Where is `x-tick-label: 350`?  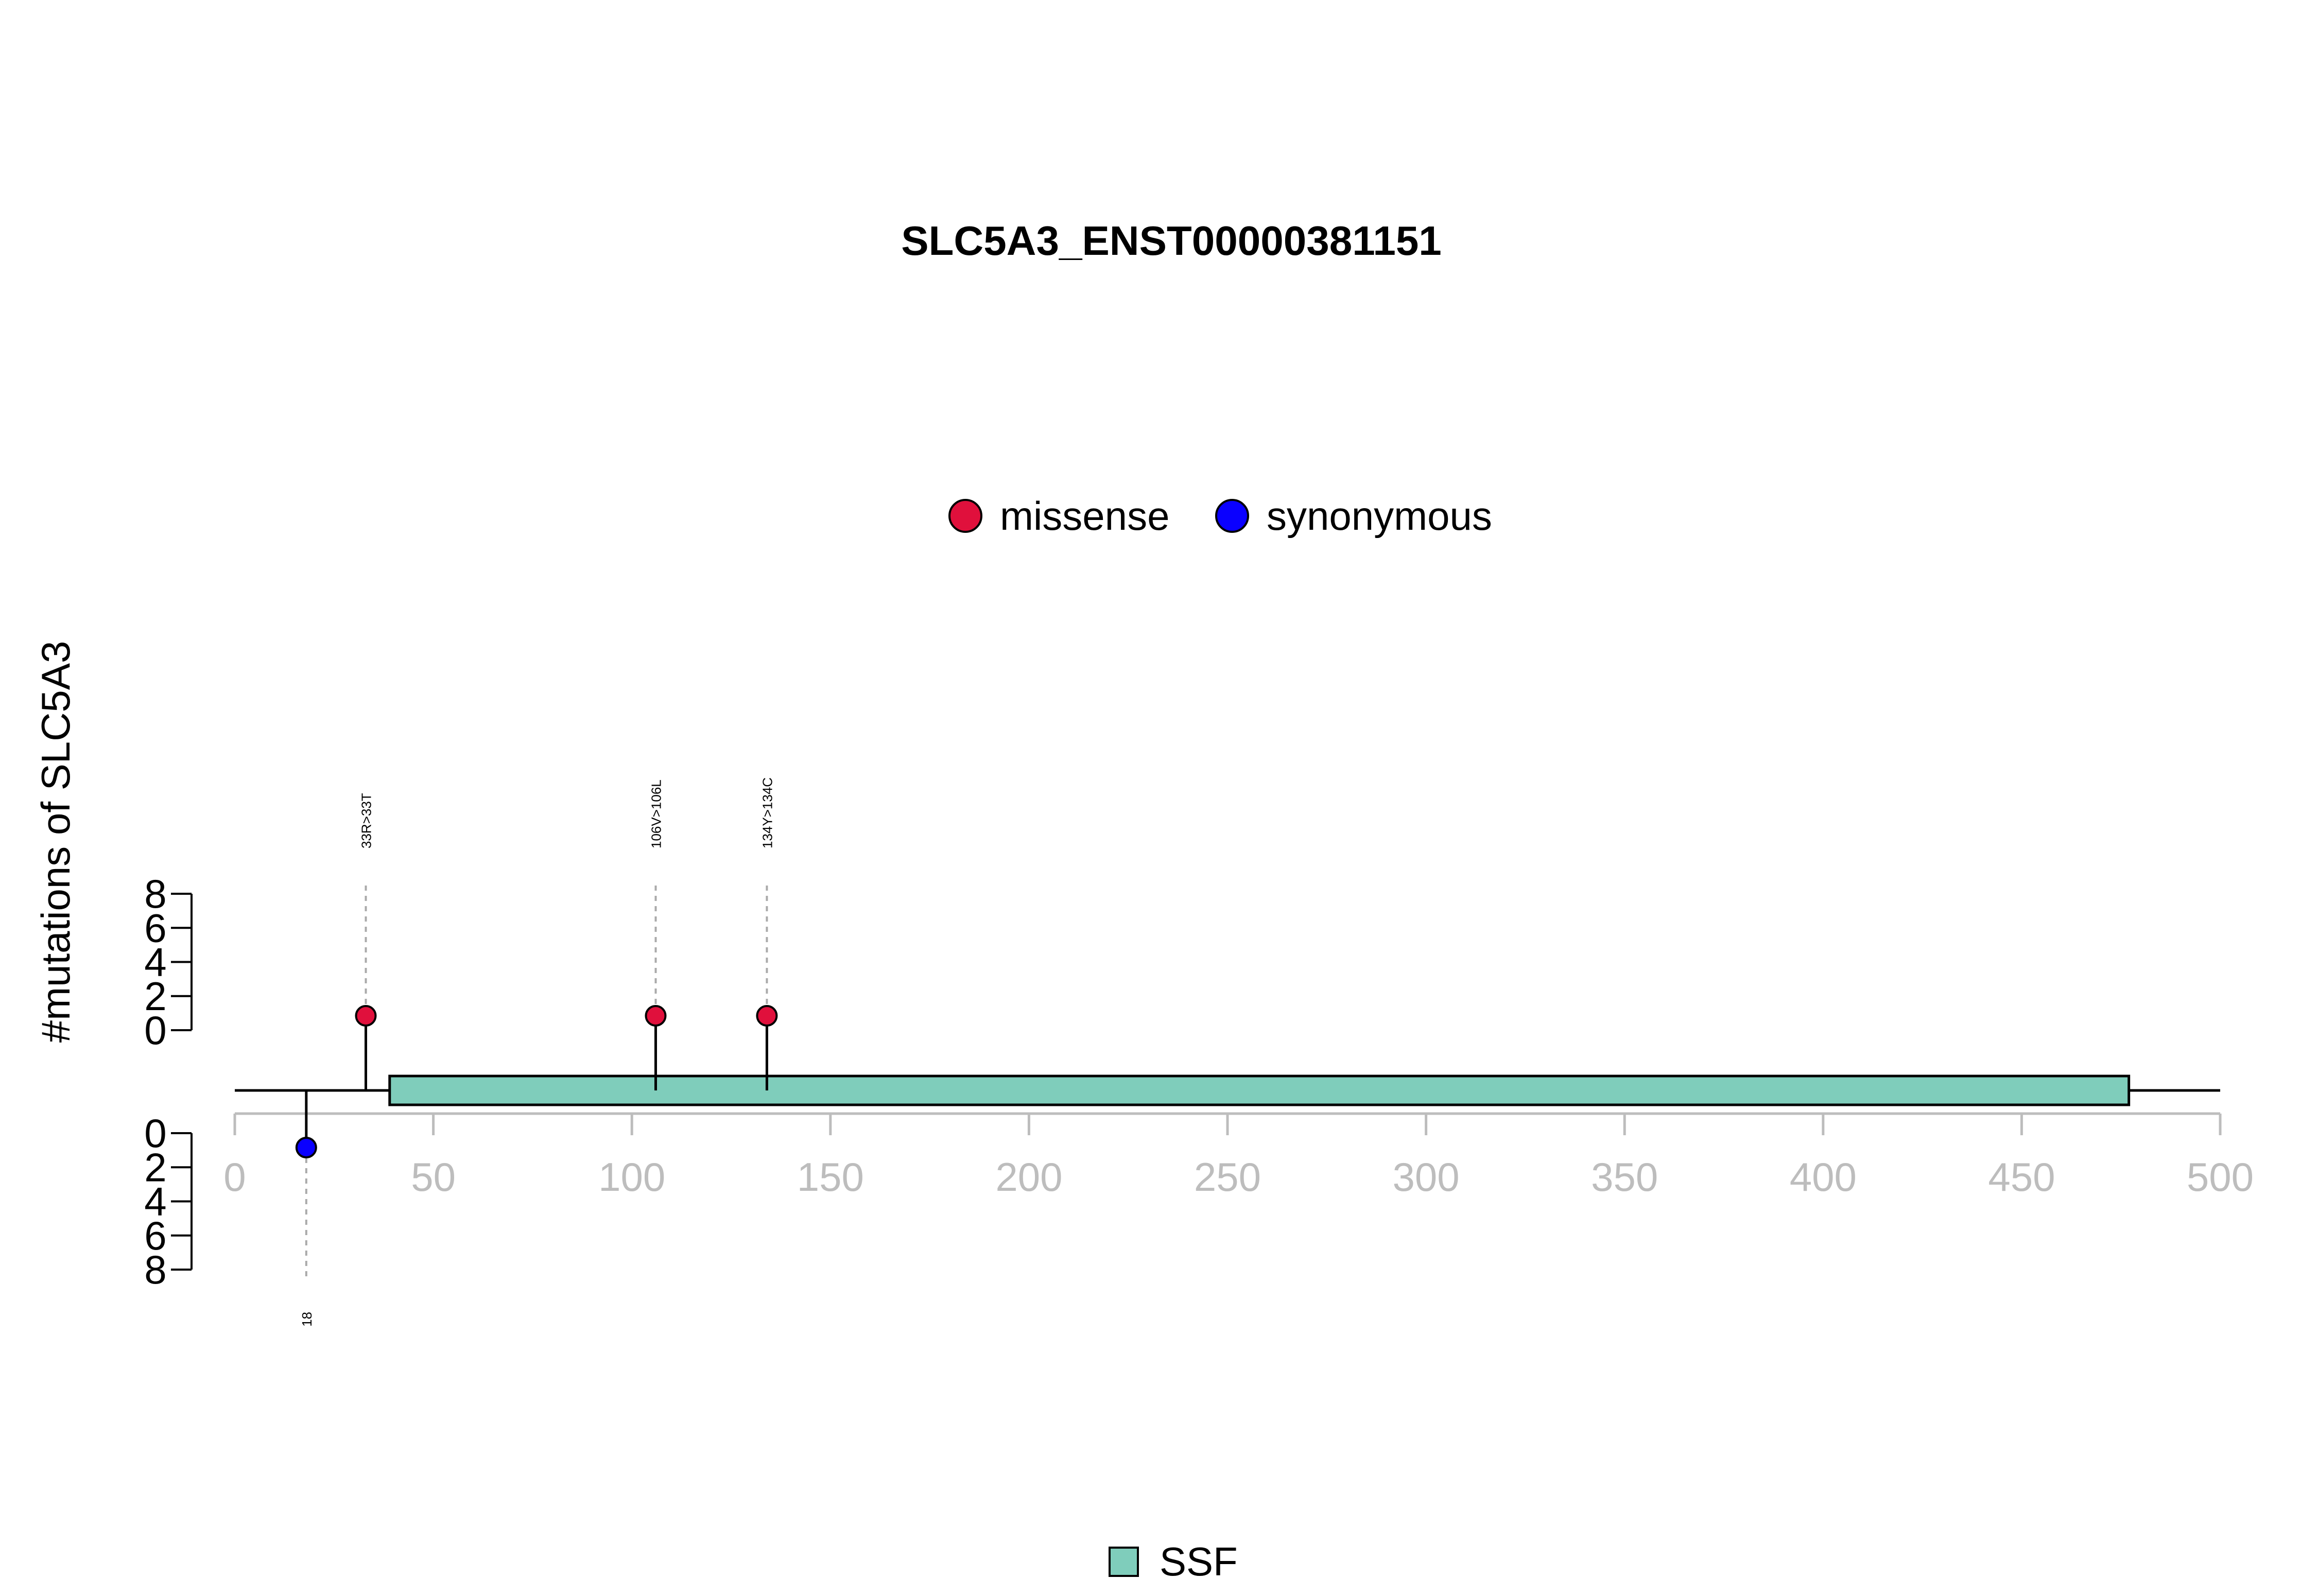 x-tick-label: 350 is located at coordinates (1624, 1177).